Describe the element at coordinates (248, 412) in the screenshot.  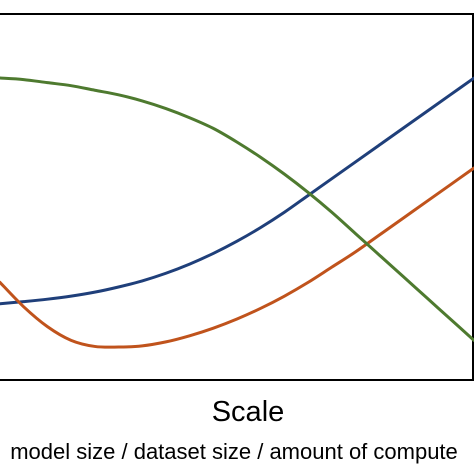
I see `x-axis-title: Scale` at that location.